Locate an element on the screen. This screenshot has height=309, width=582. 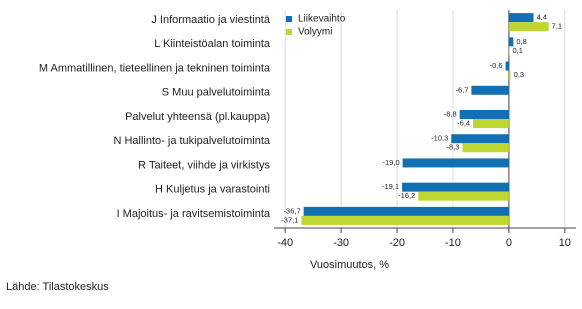
x-tick-label: -30 is located at coordinates (341, 243).